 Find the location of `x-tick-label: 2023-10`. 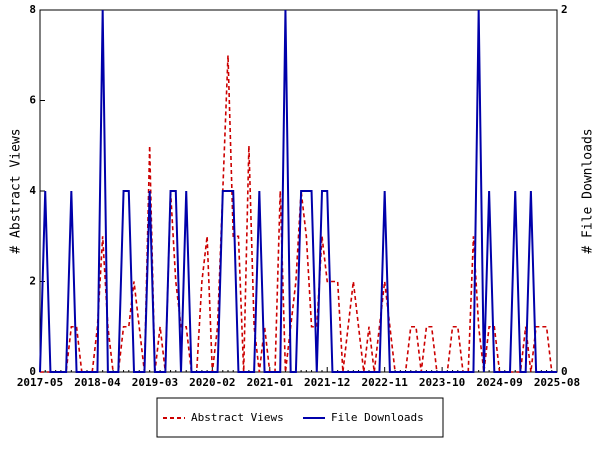

x-tick-label: 2023-10 is located at coordinates (442, 382).